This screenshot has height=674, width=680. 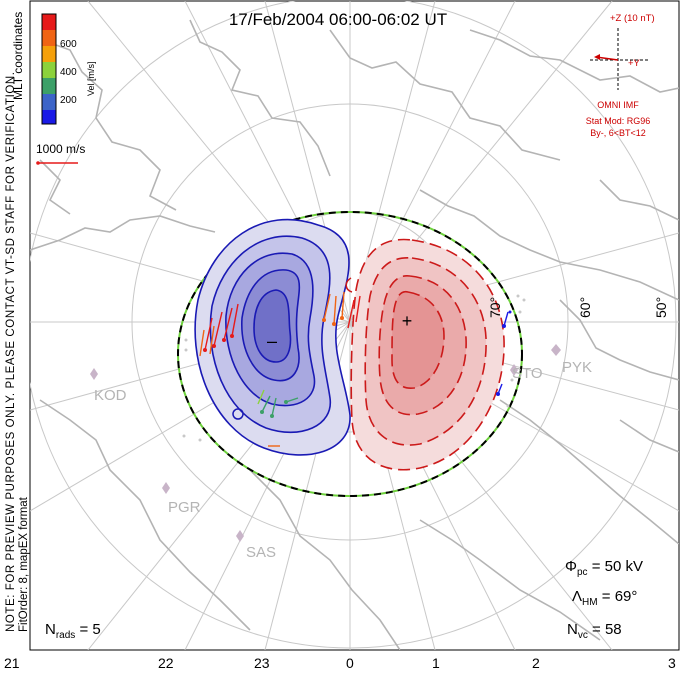 I want to click on positive-potential-cell, so click(x=427, y=354).